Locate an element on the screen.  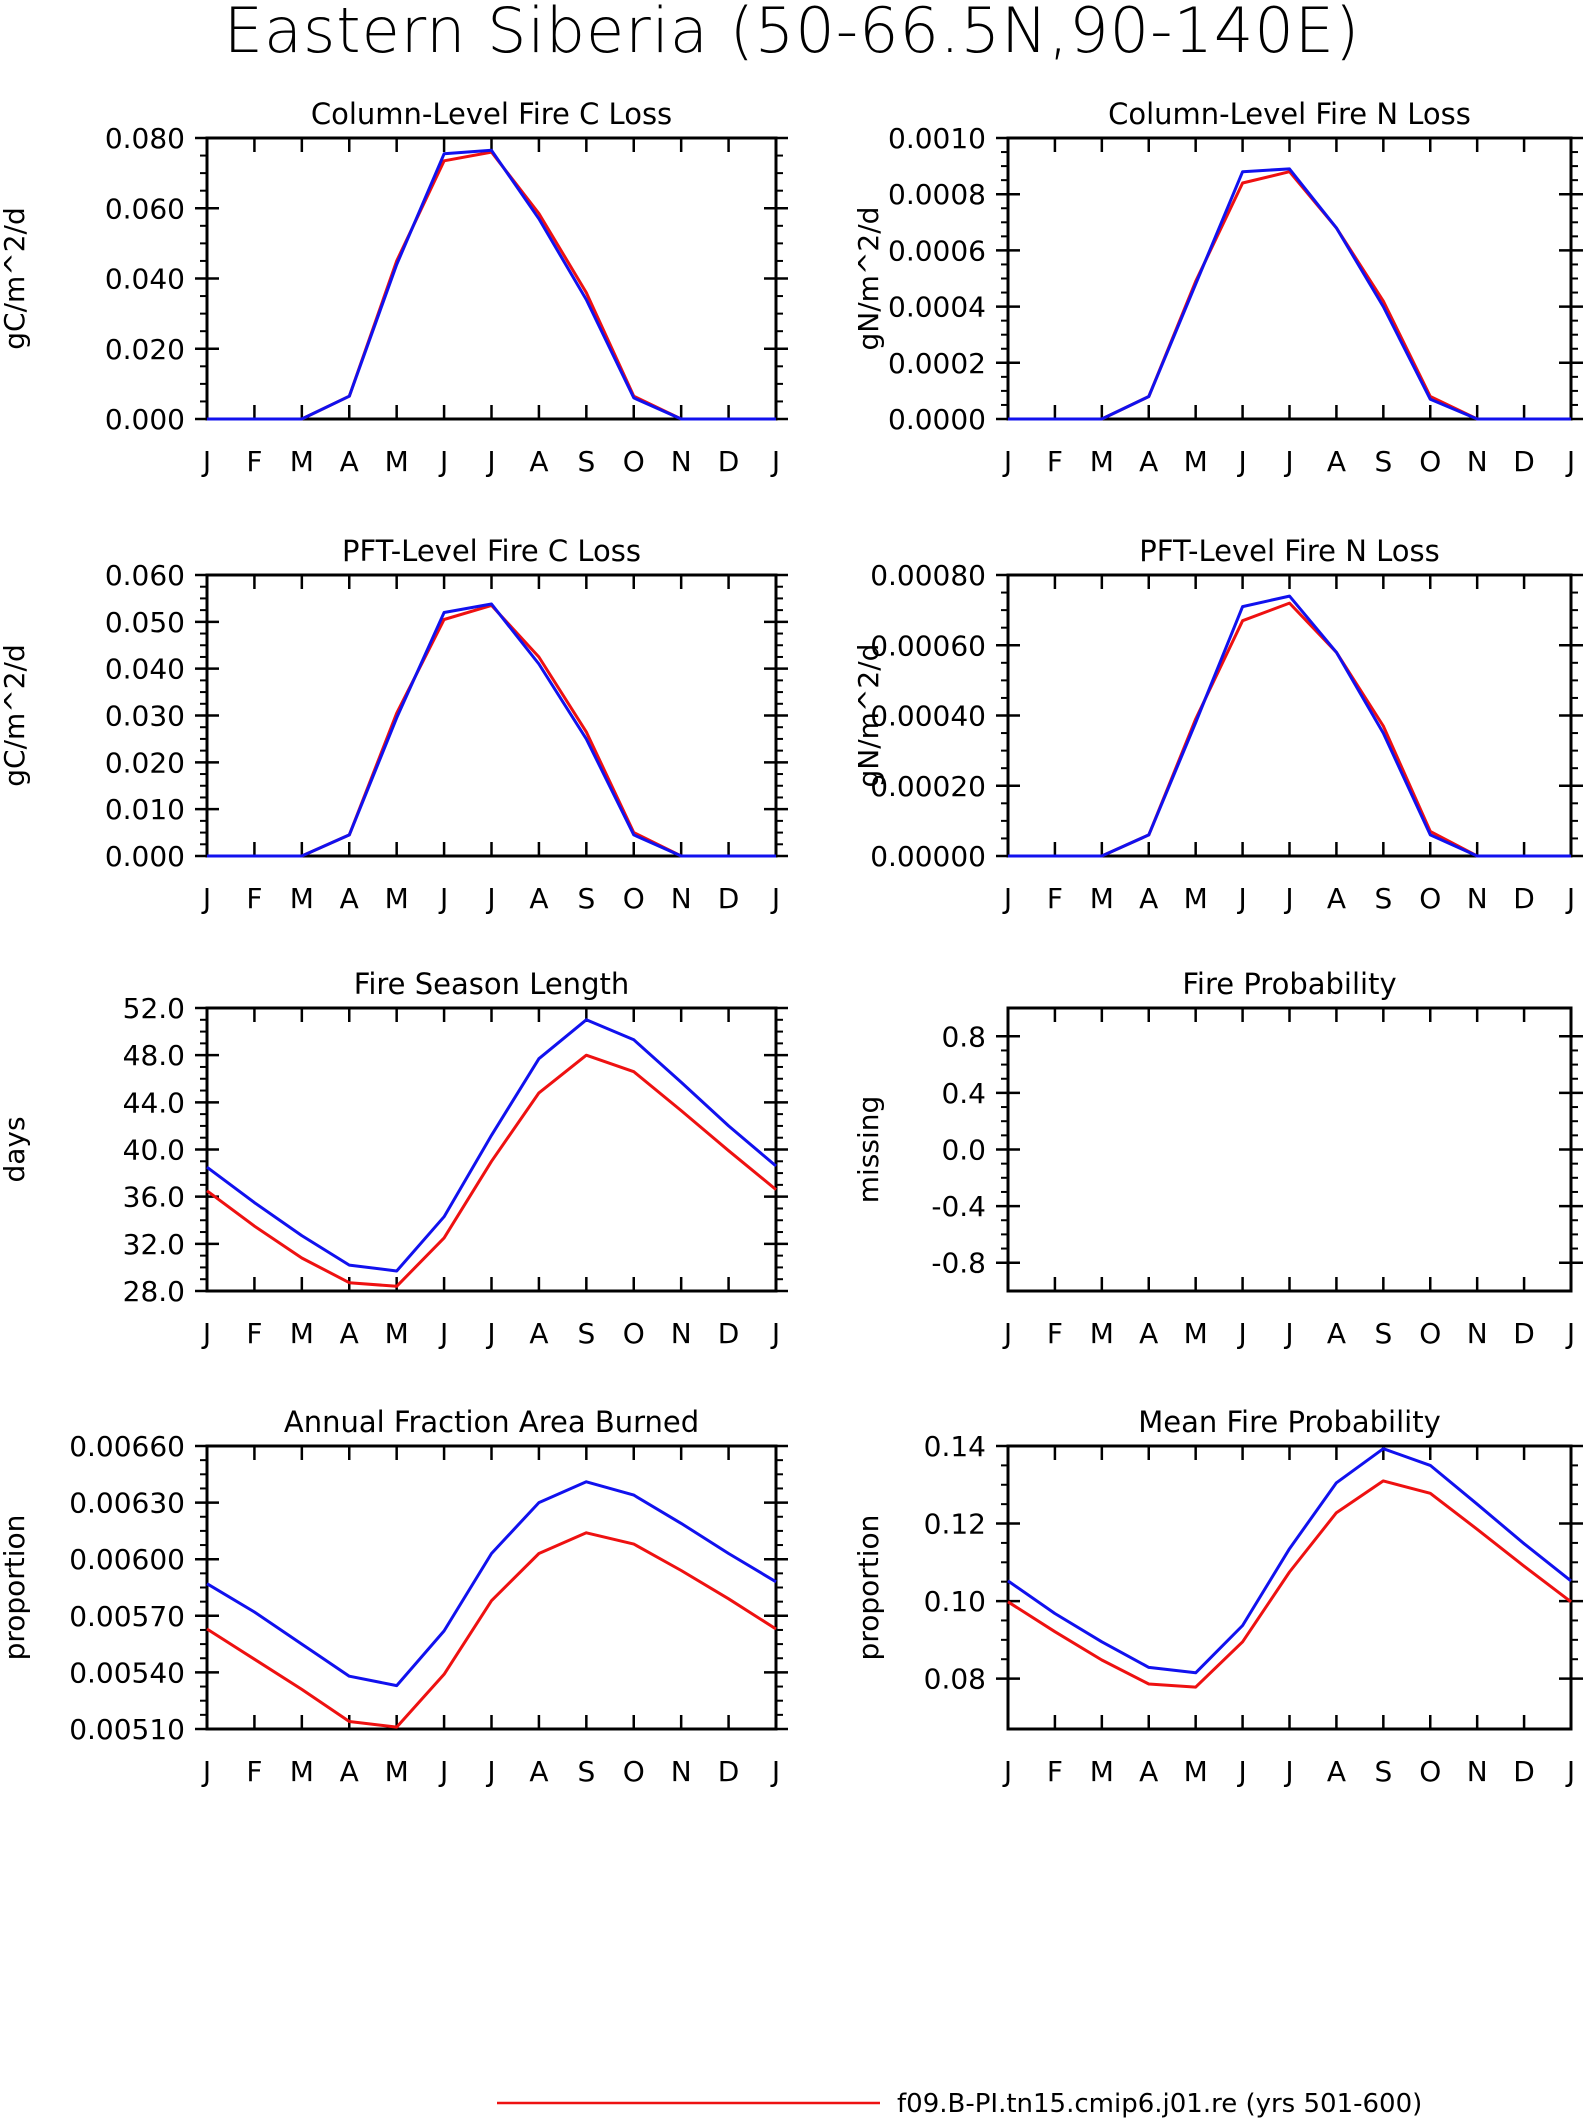
y-tick-label: 0.12 is located at coordinates (955, 1524).